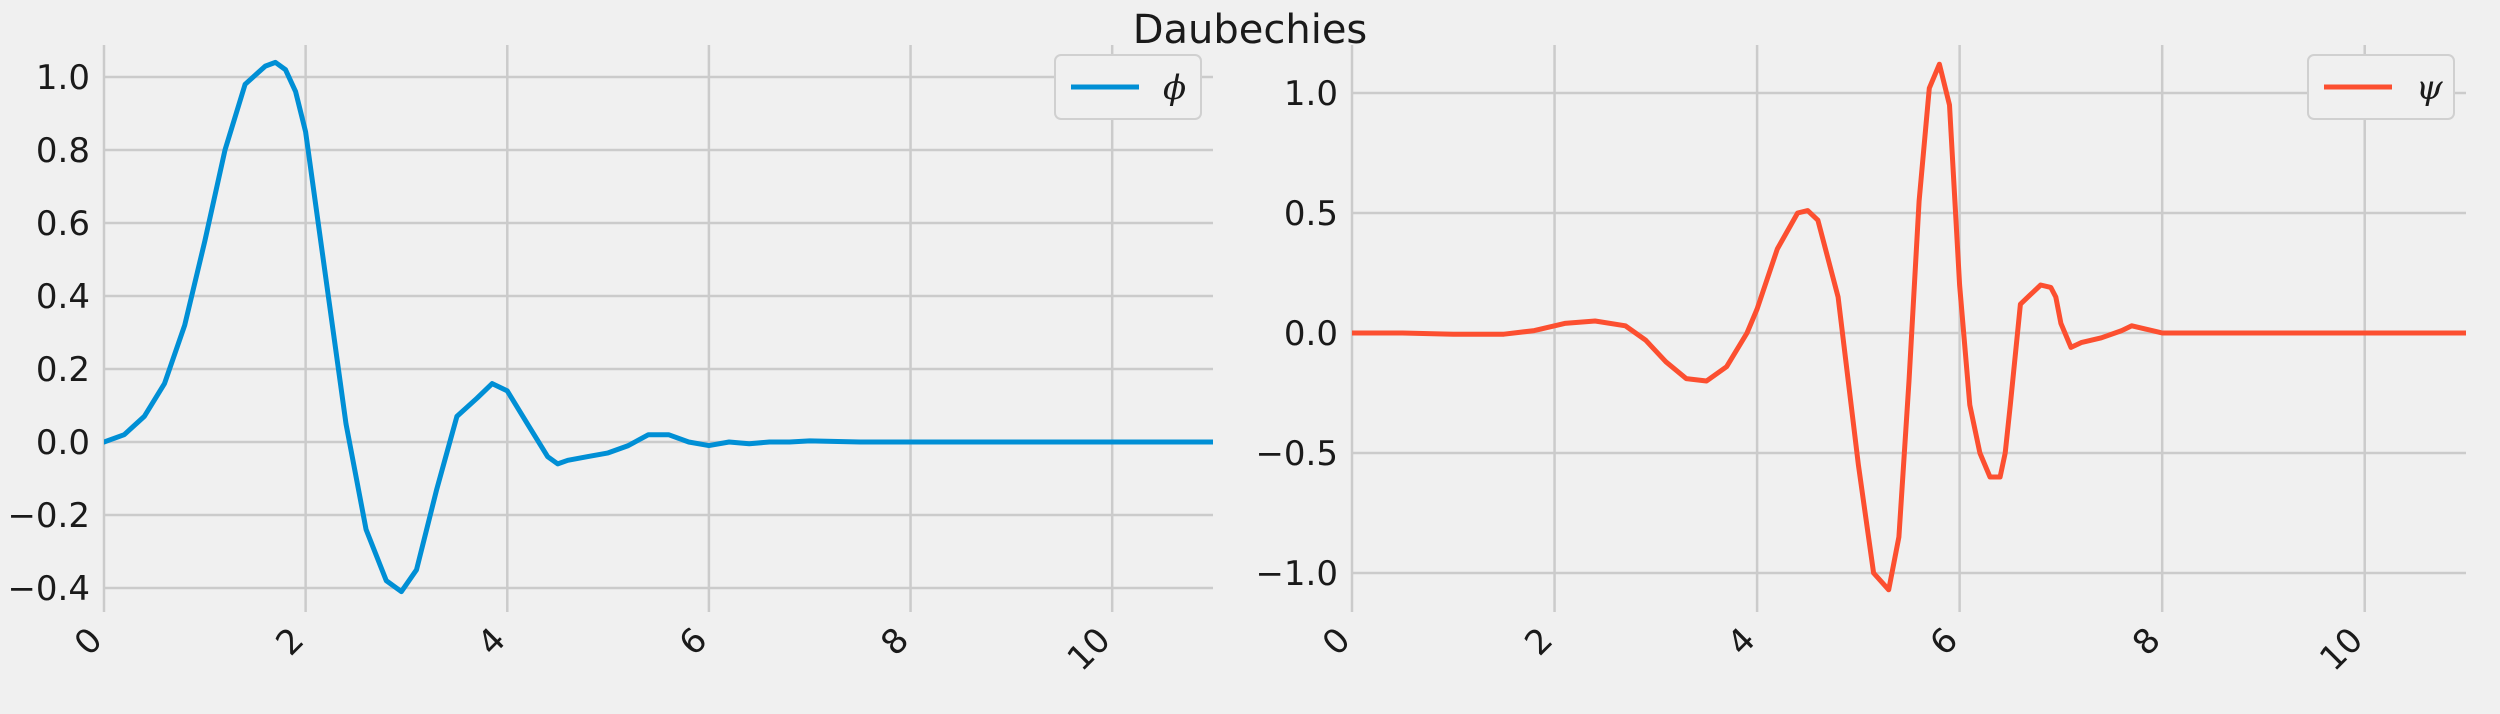 Image resolution: width=2500 pixels, height=714 pixels. Describe the element at coordinates (1296, 574) in the screenshot. I see `y-tick-label: −1.0` at that location.